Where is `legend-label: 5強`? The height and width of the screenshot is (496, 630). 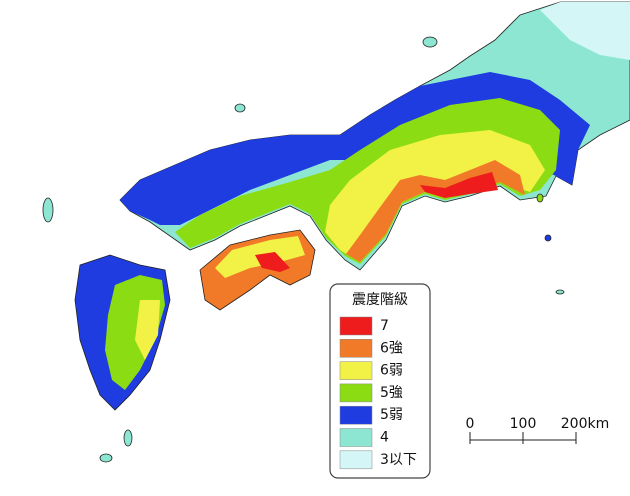 legend-label: 5強 is located at coordinates (391, 393).